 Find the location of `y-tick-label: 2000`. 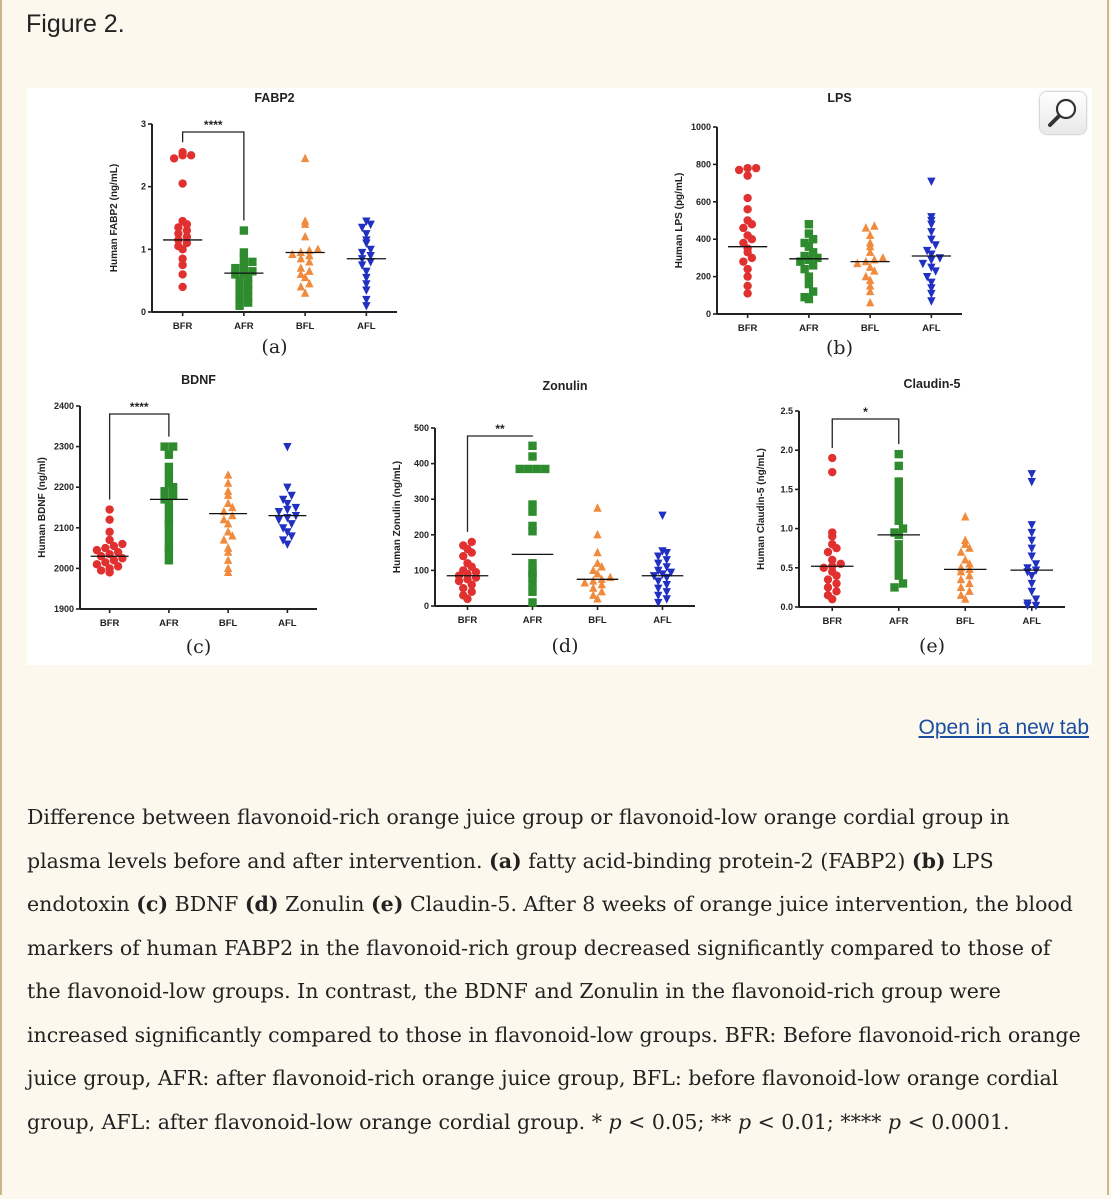

y-tick-label: 2000 is located at coordinates (64, 568).